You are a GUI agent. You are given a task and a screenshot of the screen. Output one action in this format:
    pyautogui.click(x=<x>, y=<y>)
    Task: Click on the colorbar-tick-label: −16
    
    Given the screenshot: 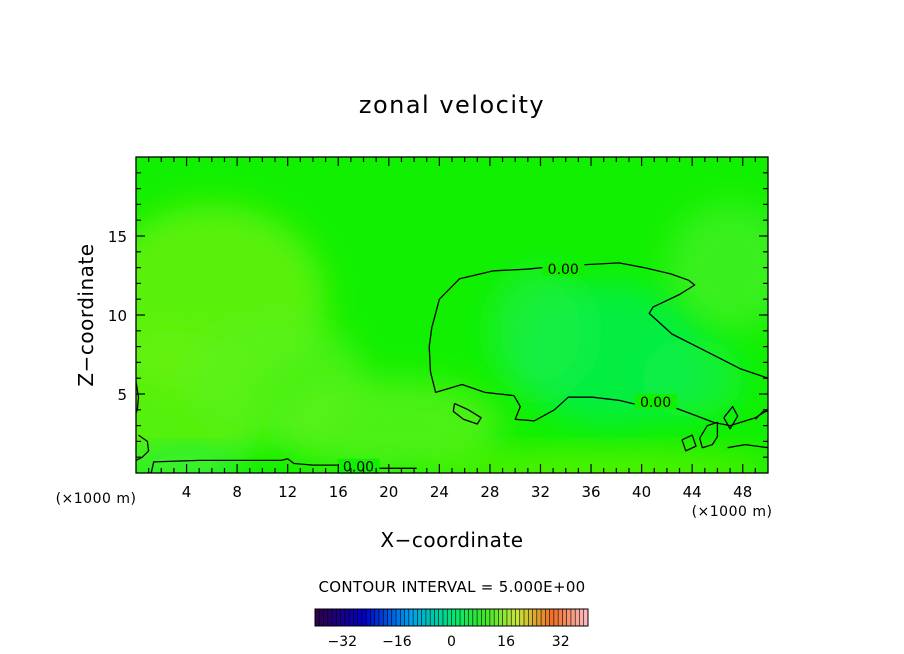 What is the action you would take?
    pyautogui.click(x=397, y=642)
    